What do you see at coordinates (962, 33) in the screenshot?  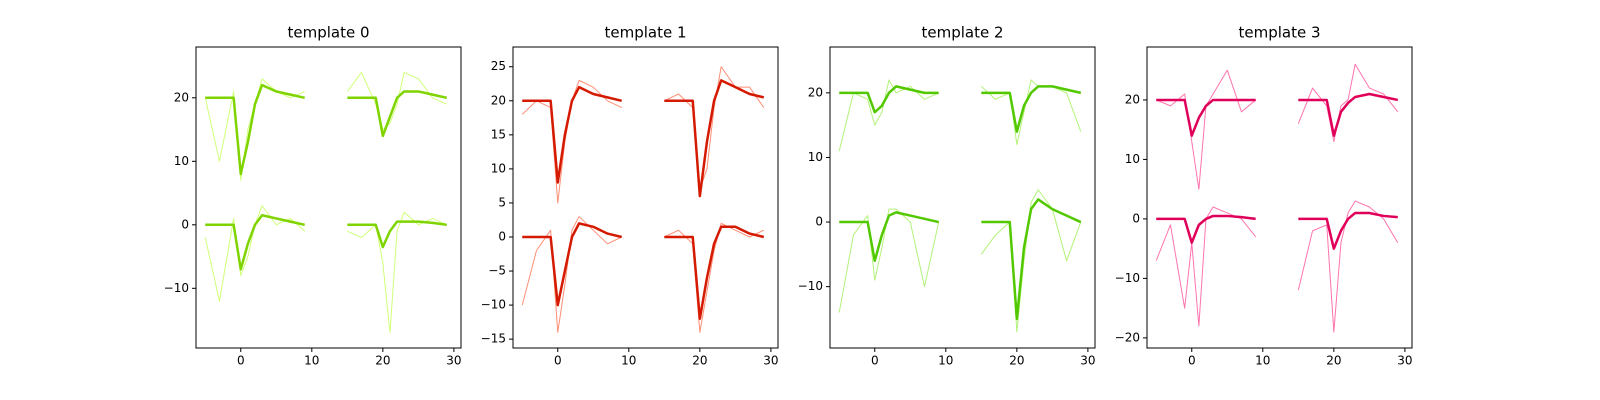 I see `subplot-title: template 2` at bounding box center [962, 33].